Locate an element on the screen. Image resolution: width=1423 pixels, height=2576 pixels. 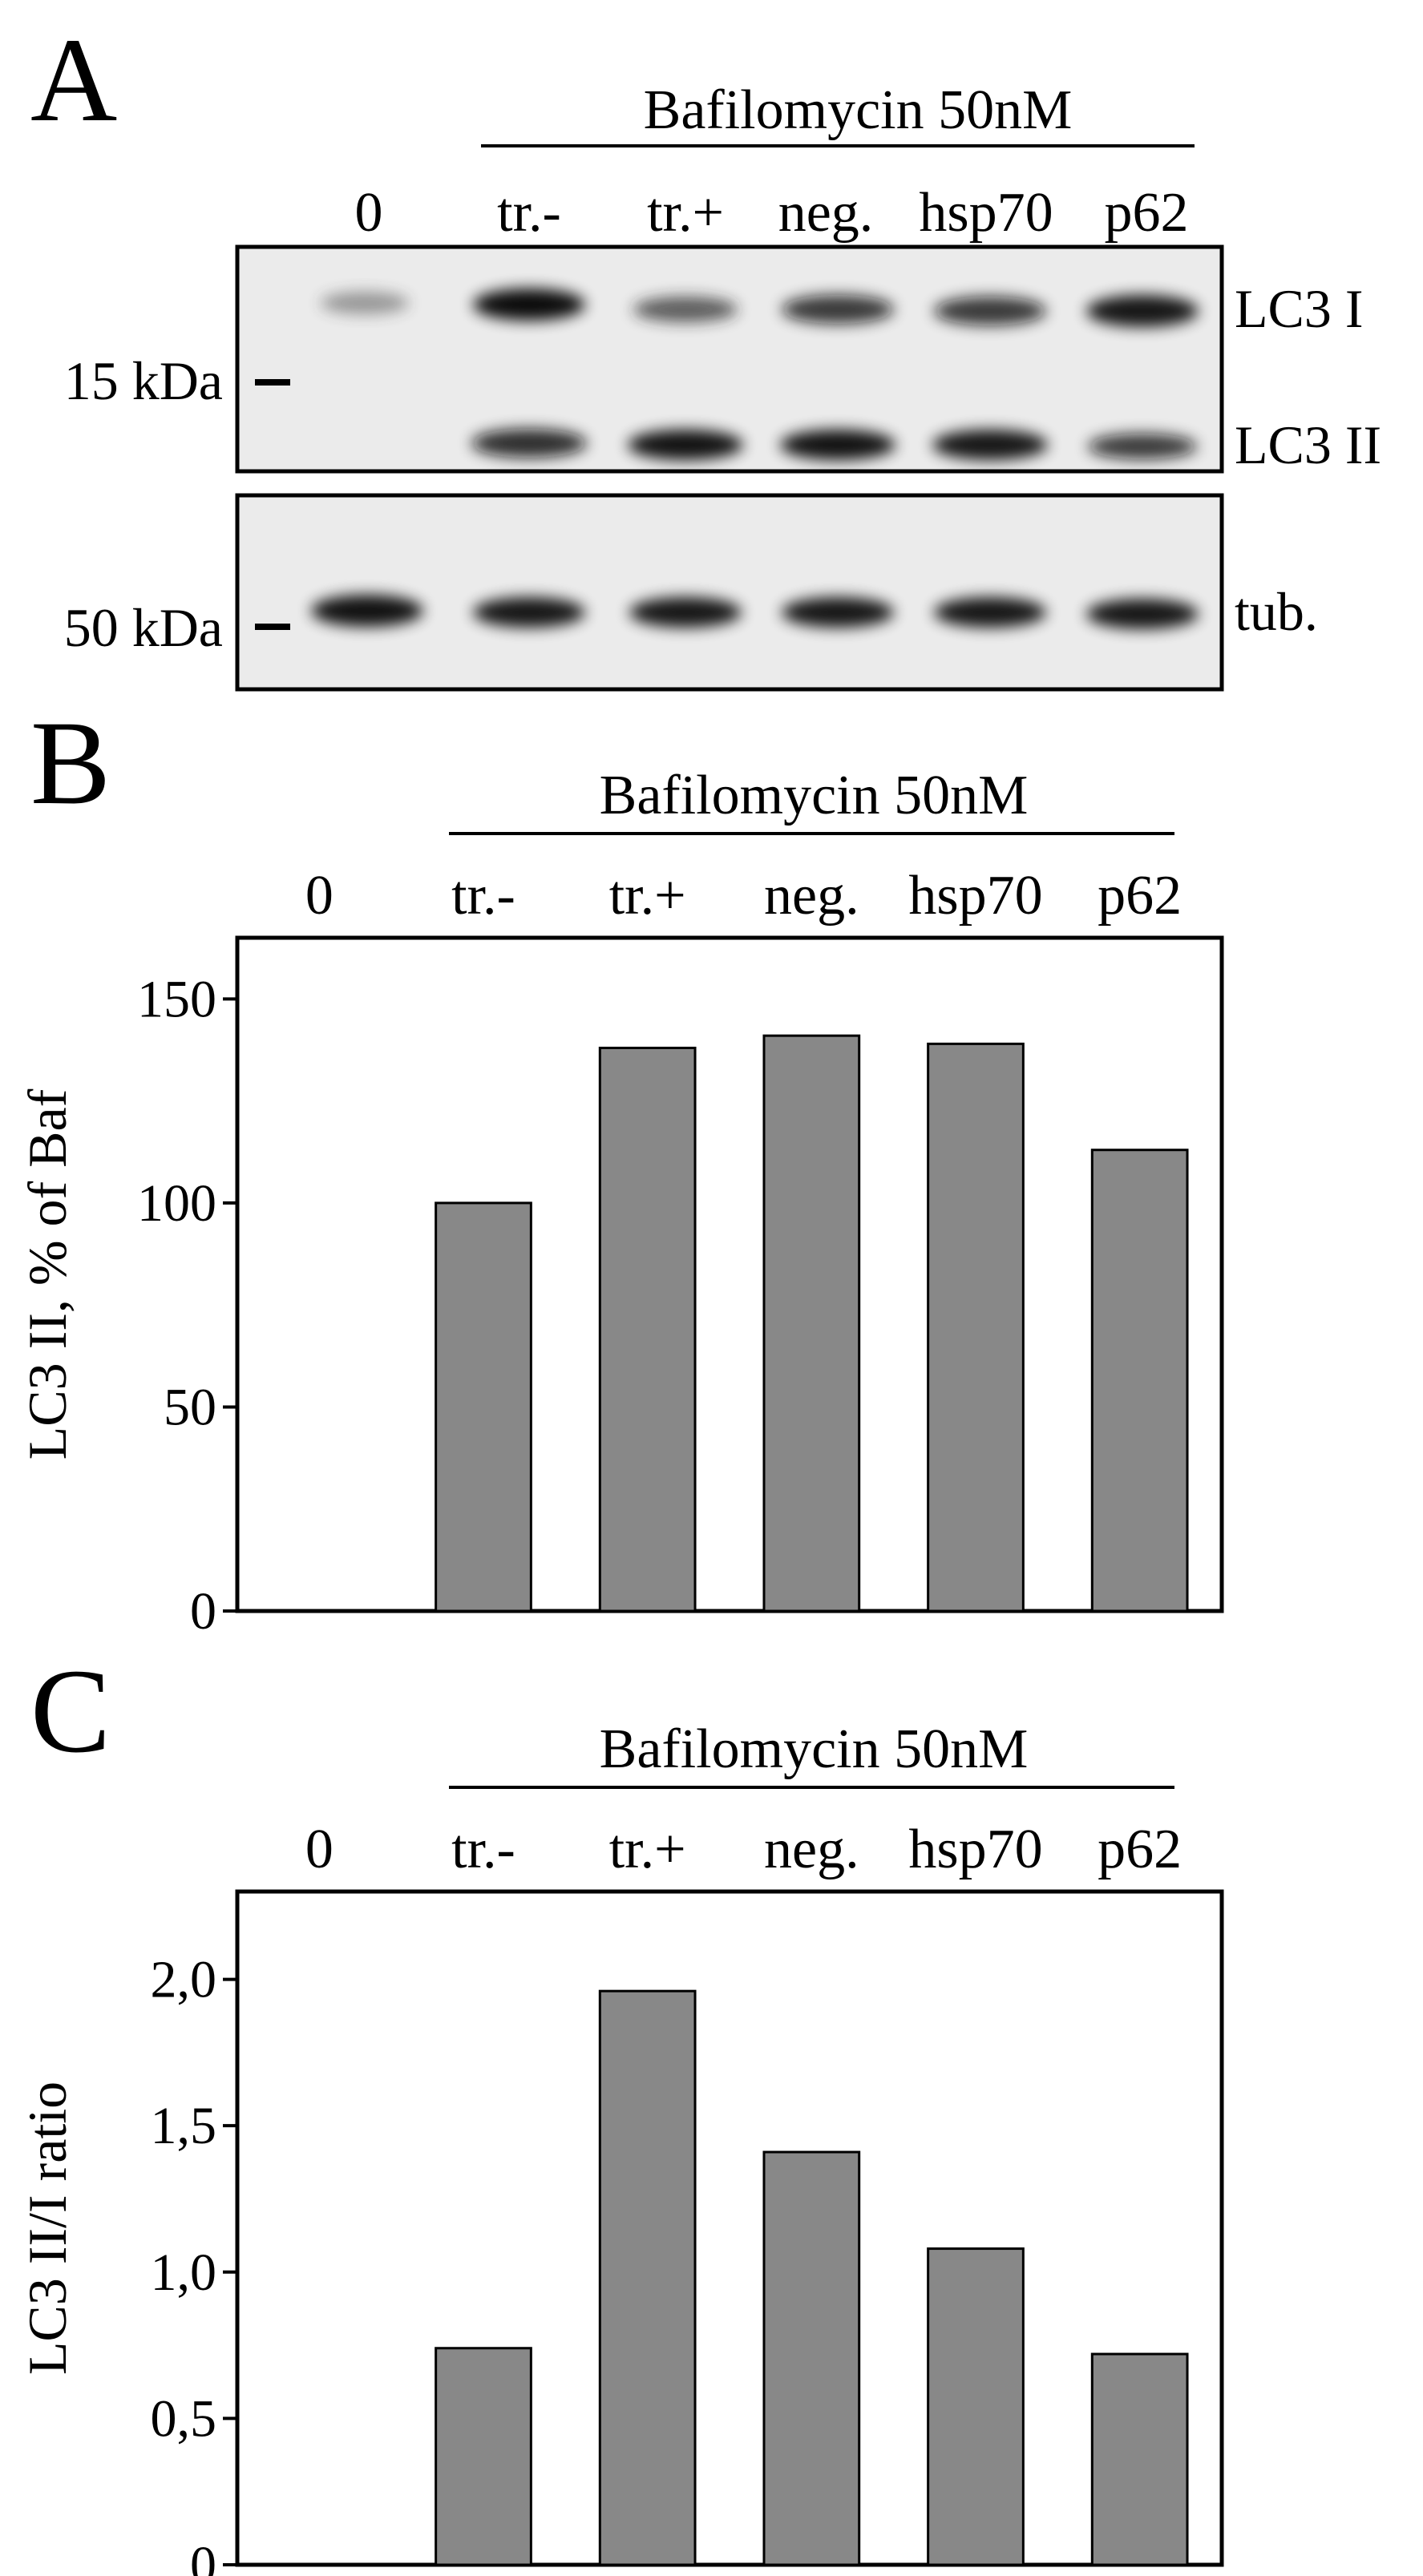
lc3-ii-band-lane-tr-minus is located at coordinates (529, 443).